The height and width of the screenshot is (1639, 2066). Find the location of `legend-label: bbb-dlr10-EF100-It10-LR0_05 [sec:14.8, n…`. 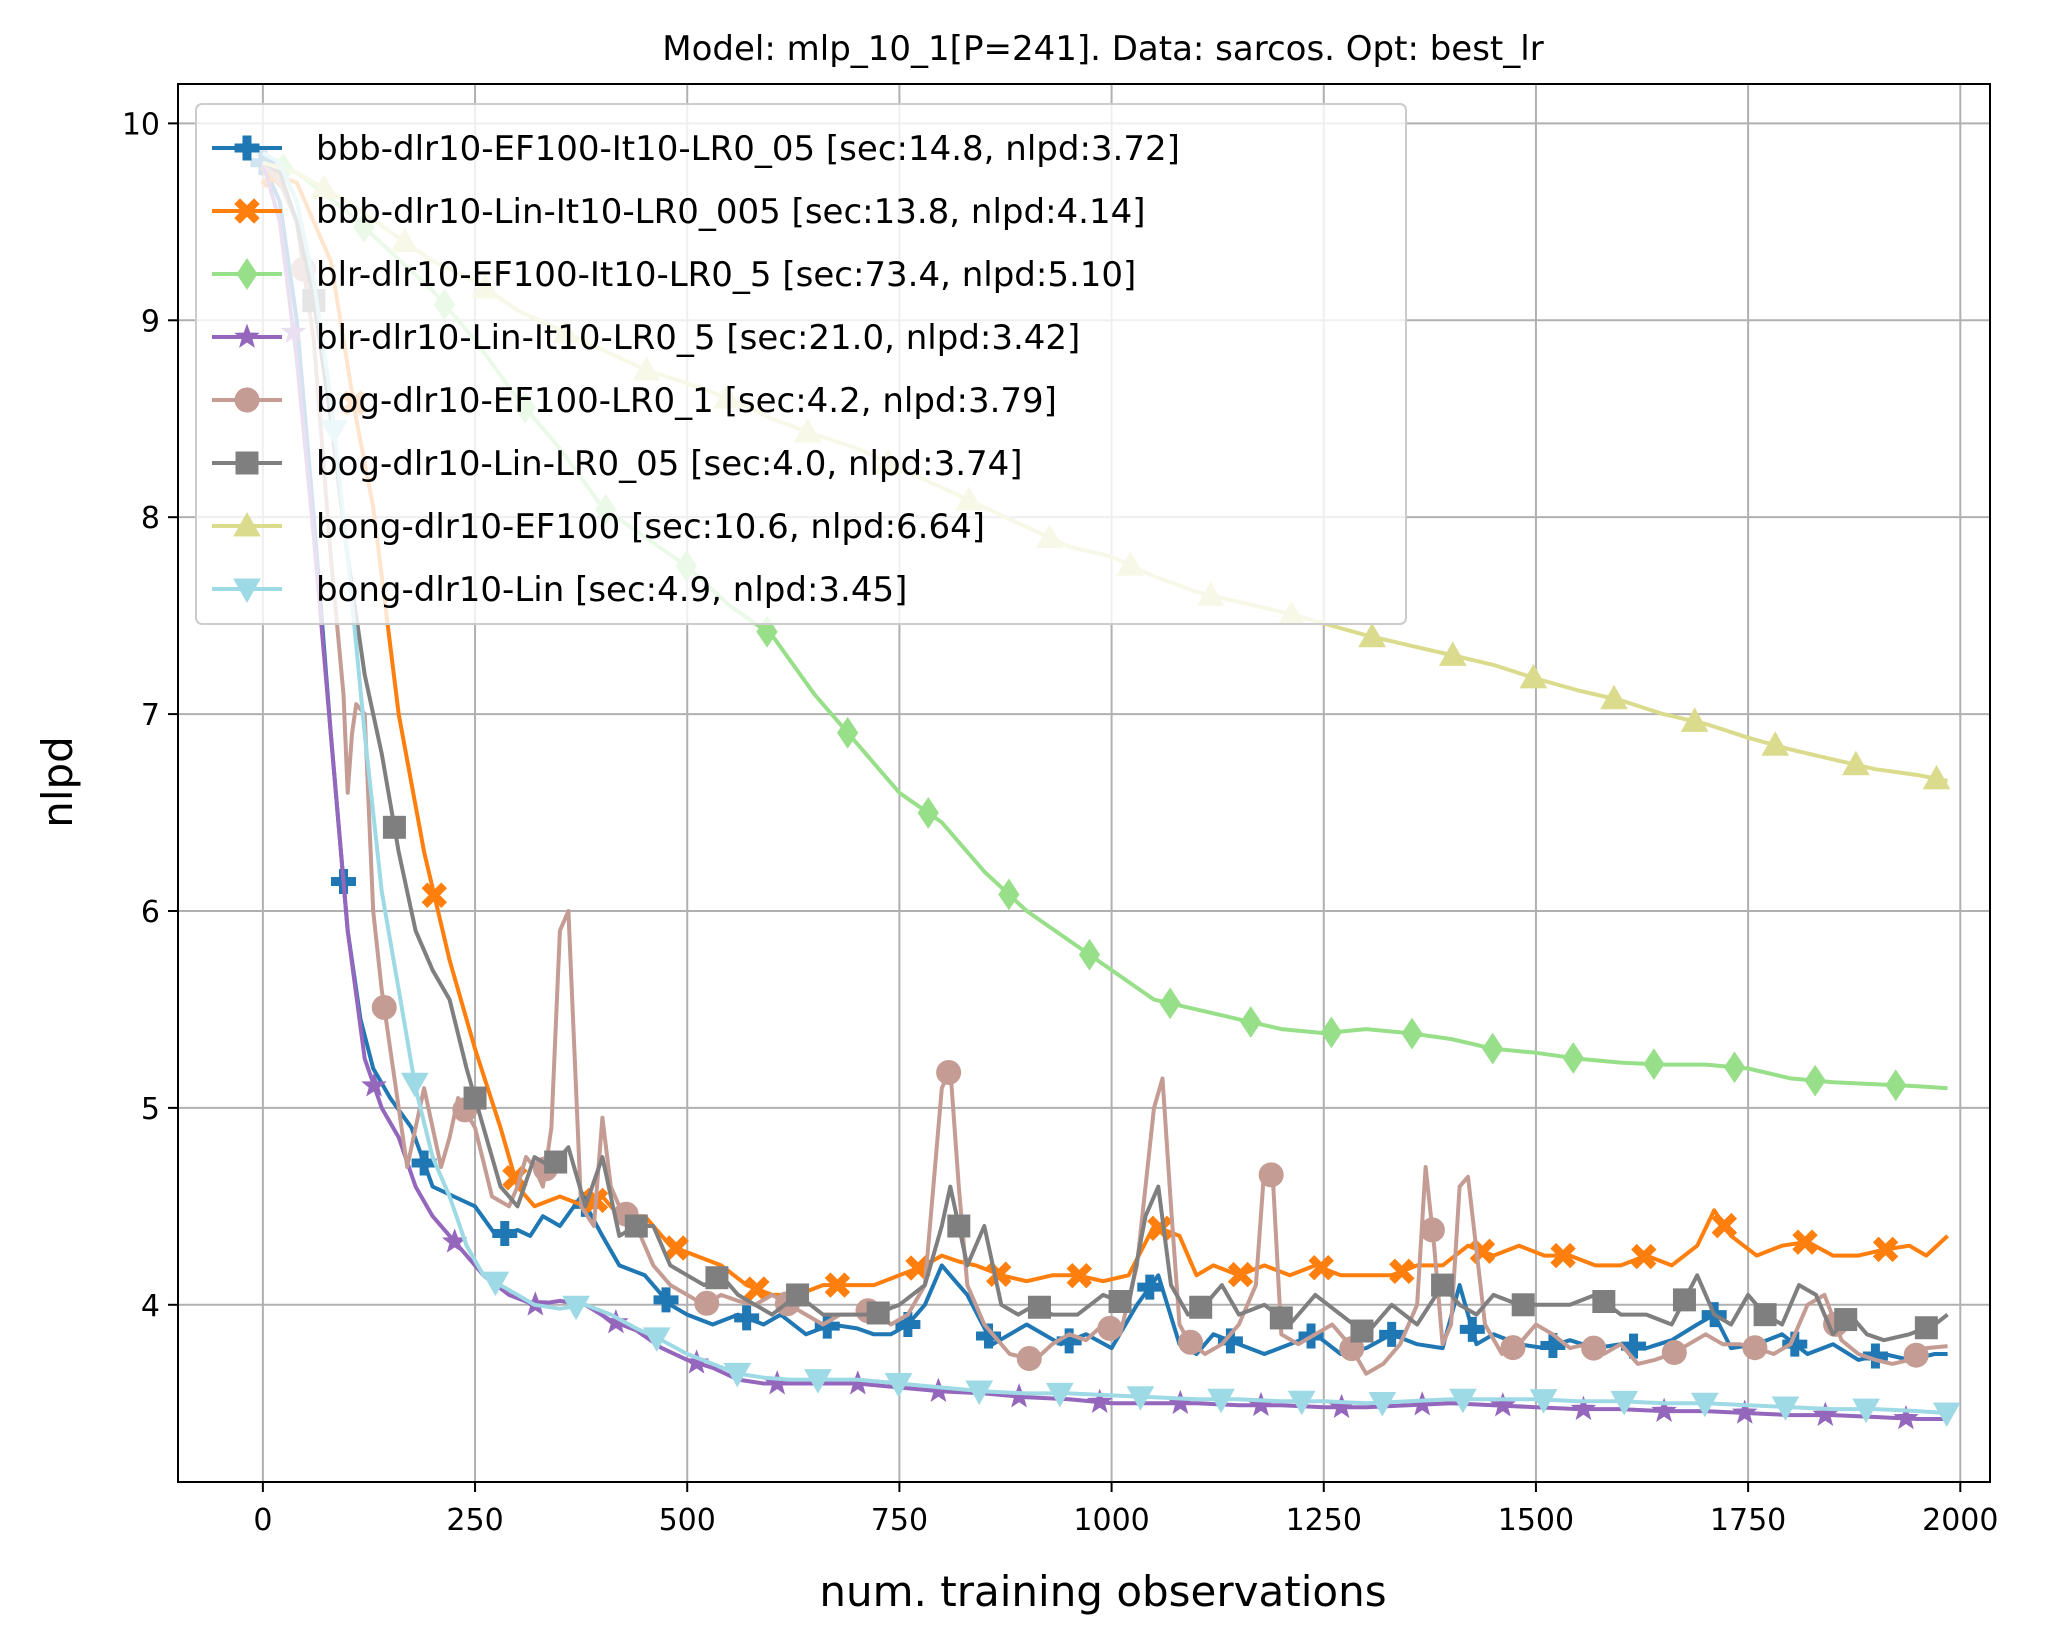

legend-label: bbb-dlr10-EF100-It10-LR0_05 [sec:14.8, n… is located at coordinates (748, 149).